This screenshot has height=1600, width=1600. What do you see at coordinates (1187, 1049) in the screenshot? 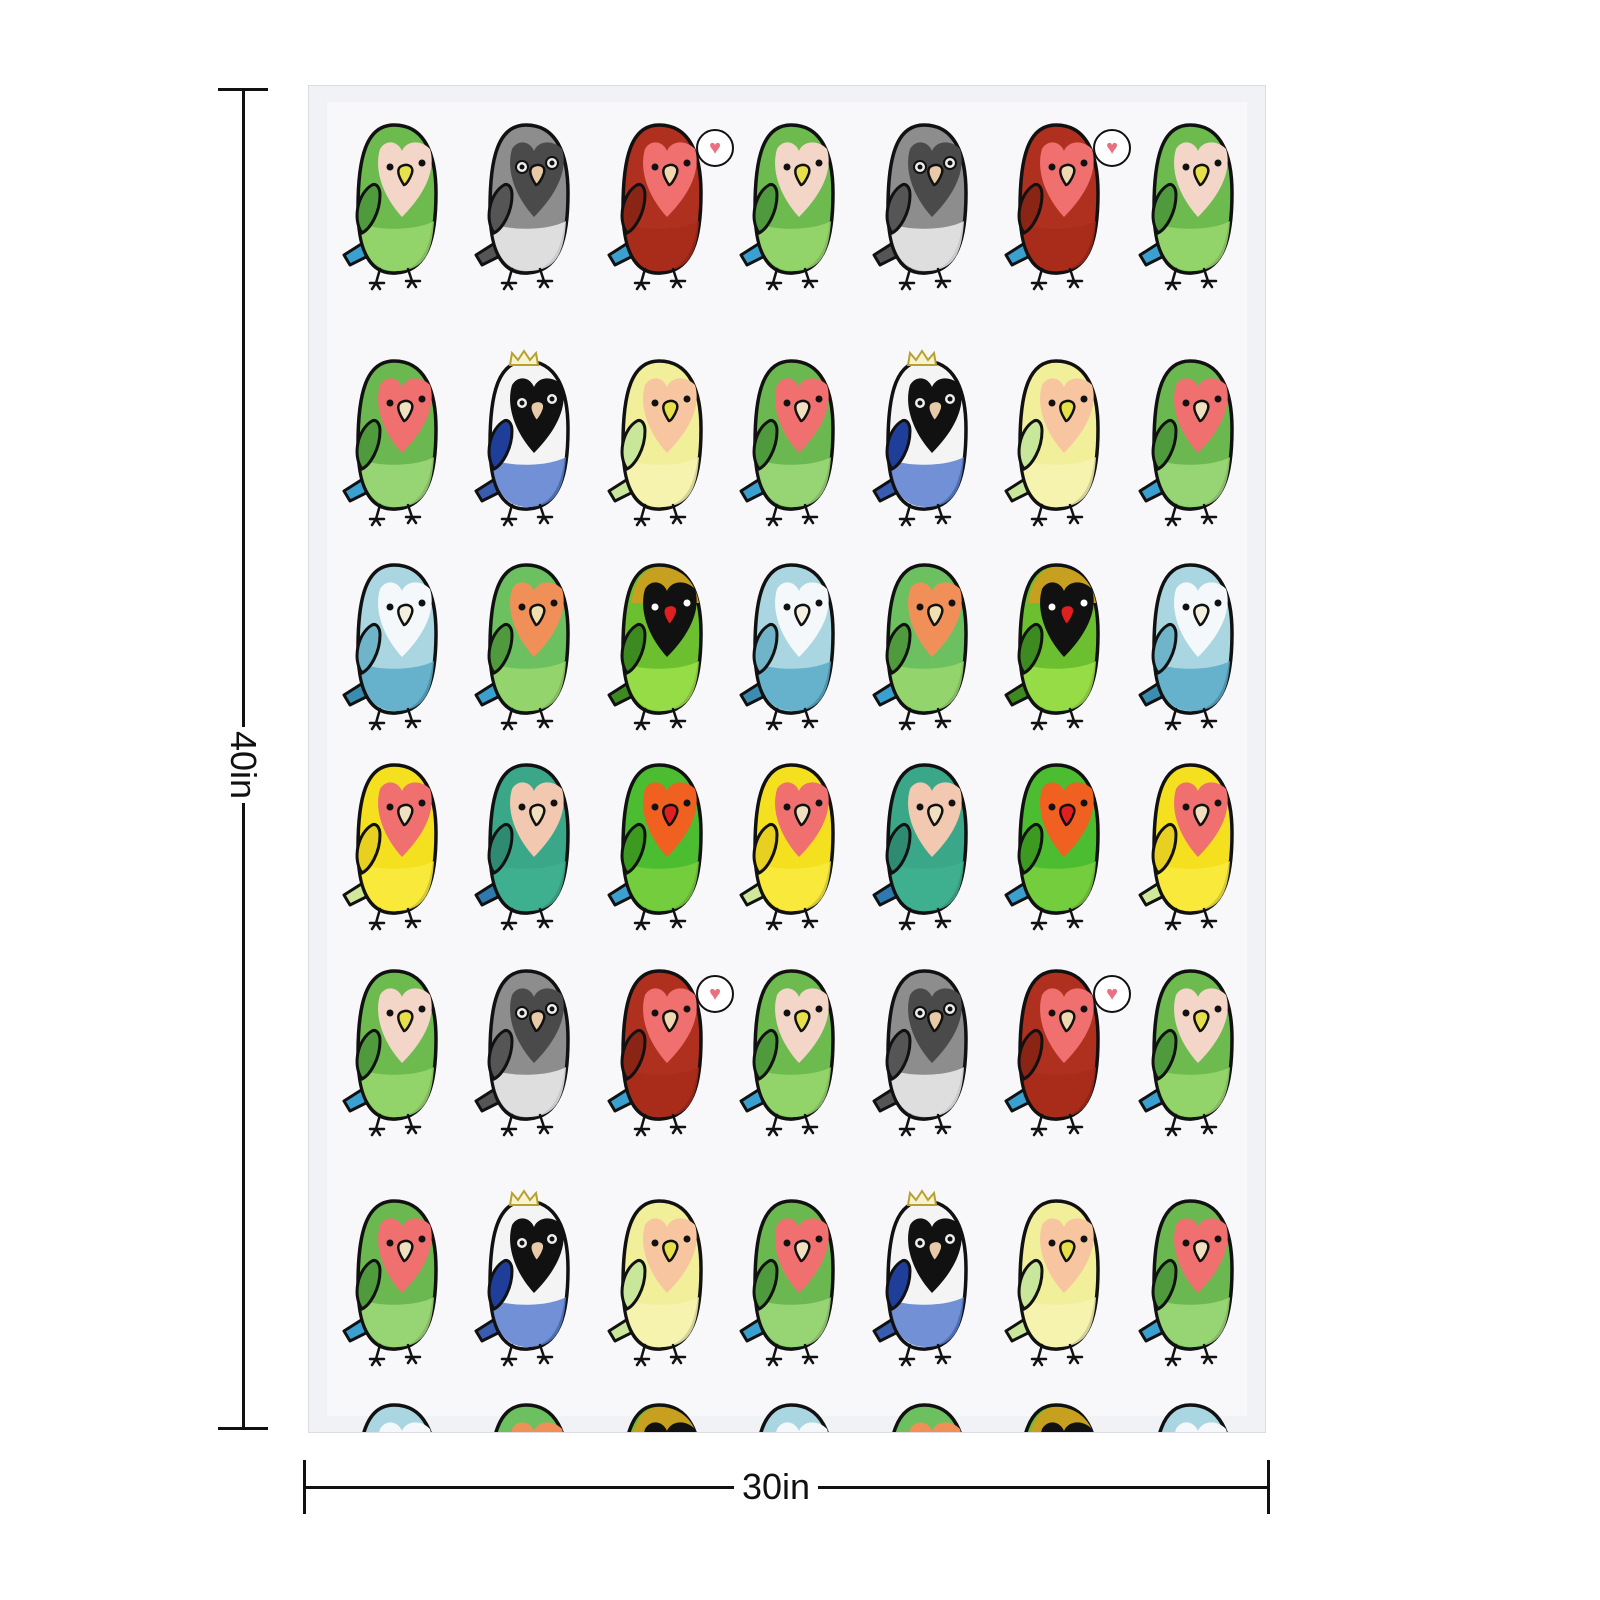
I see `bird-peach-icon` at bounding box center [1187, 1049].